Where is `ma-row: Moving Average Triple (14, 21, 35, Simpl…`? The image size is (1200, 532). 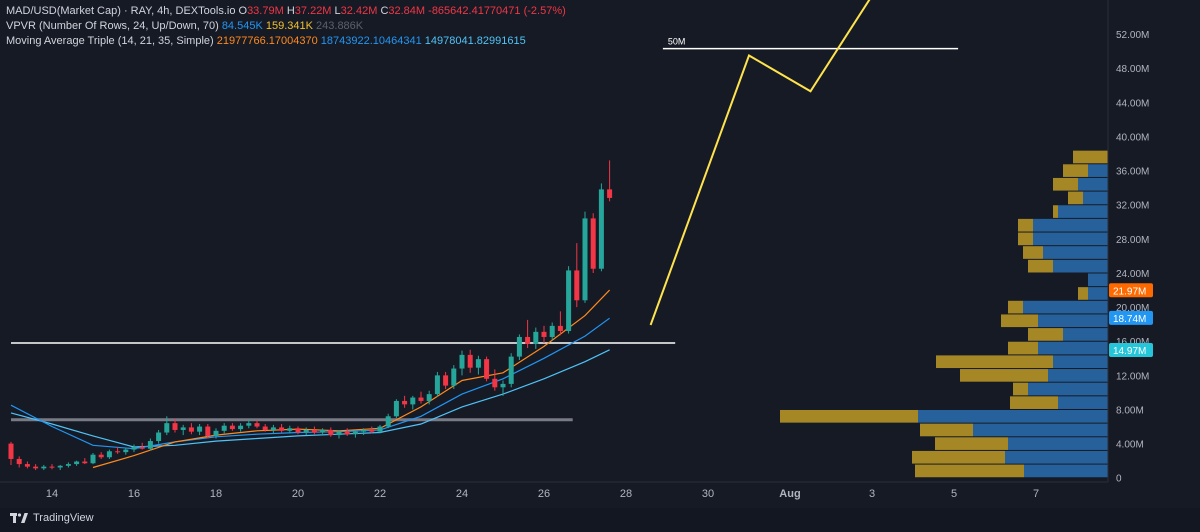 ma-row: Moving Average Triple (14, 21, 35, Simpl… is located at coordinates (286, 41).